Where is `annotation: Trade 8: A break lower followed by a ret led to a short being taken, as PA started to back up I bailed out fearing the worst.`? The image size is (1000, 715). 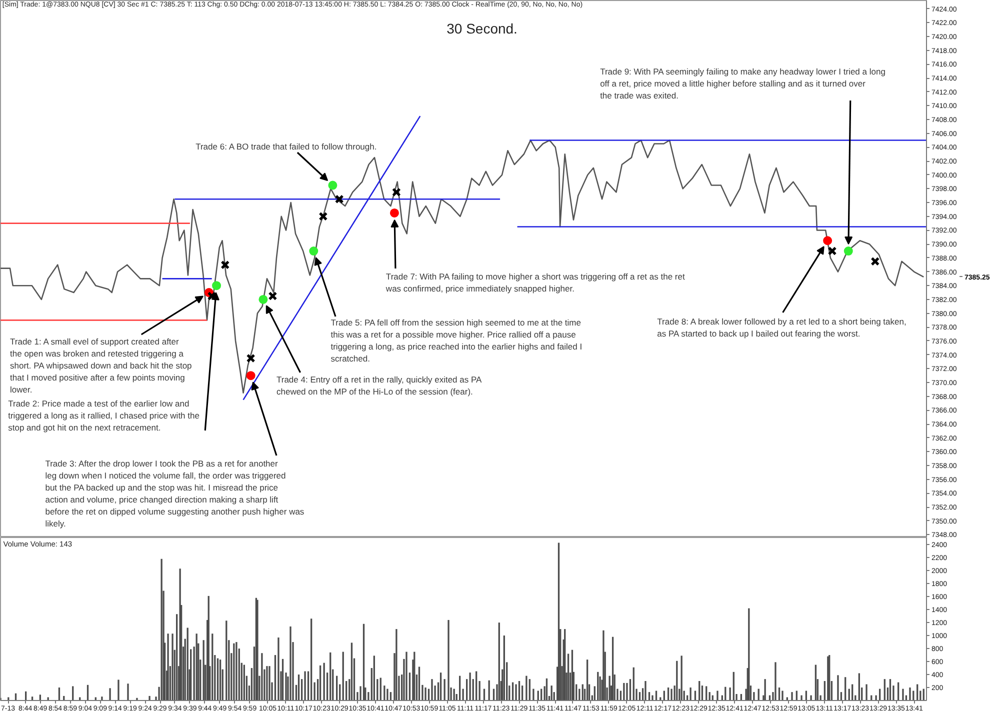 annotation: Trade 8: A break lower followed by a ret led to a short being taken, as PA started to back up I bailed out fearing the worst. is located at coordinates (781, 327).